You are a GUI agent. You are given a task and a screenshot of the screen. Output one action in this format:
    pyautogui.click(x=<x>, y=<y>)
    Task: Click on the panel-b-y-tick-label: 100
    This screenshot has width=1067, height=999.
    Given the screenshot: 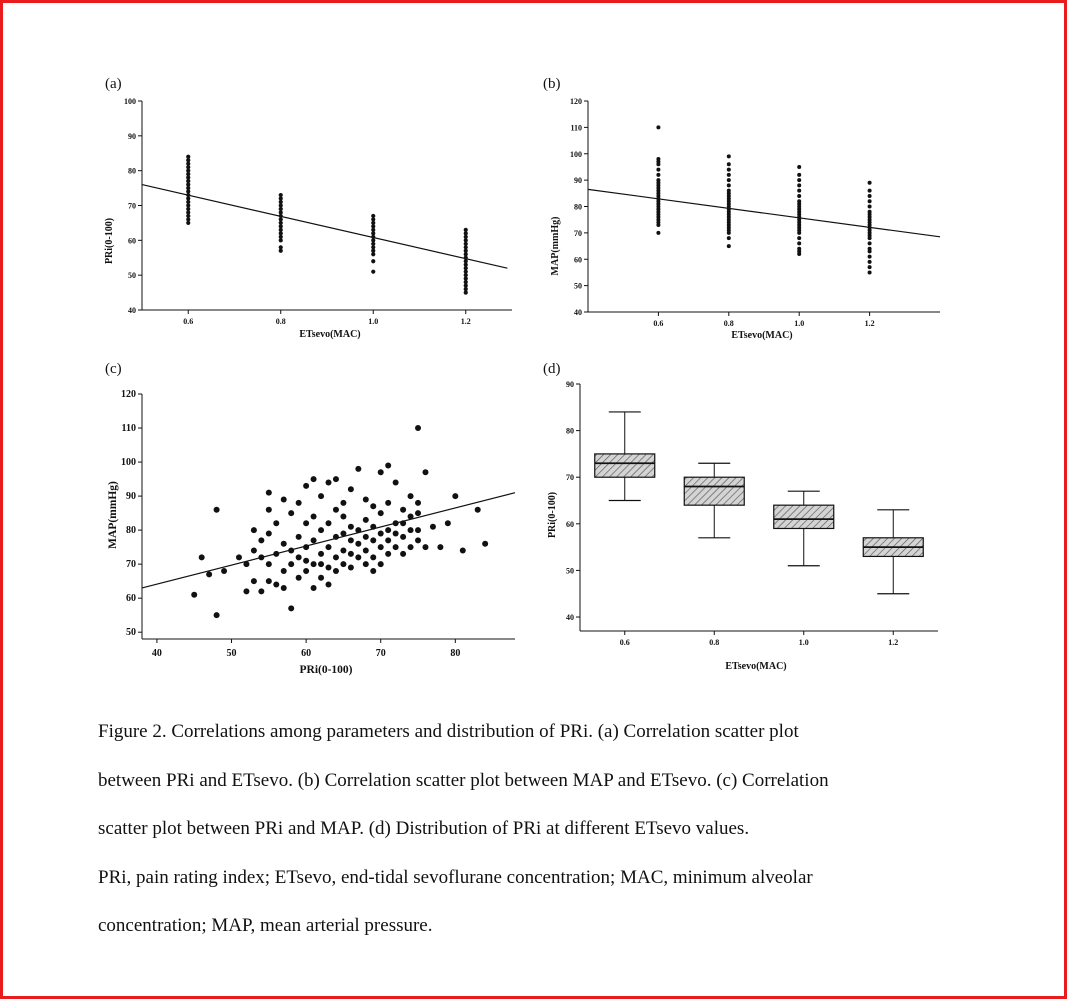 What is the action you would take?
    pyautogui.click(x=576, y=154)
    